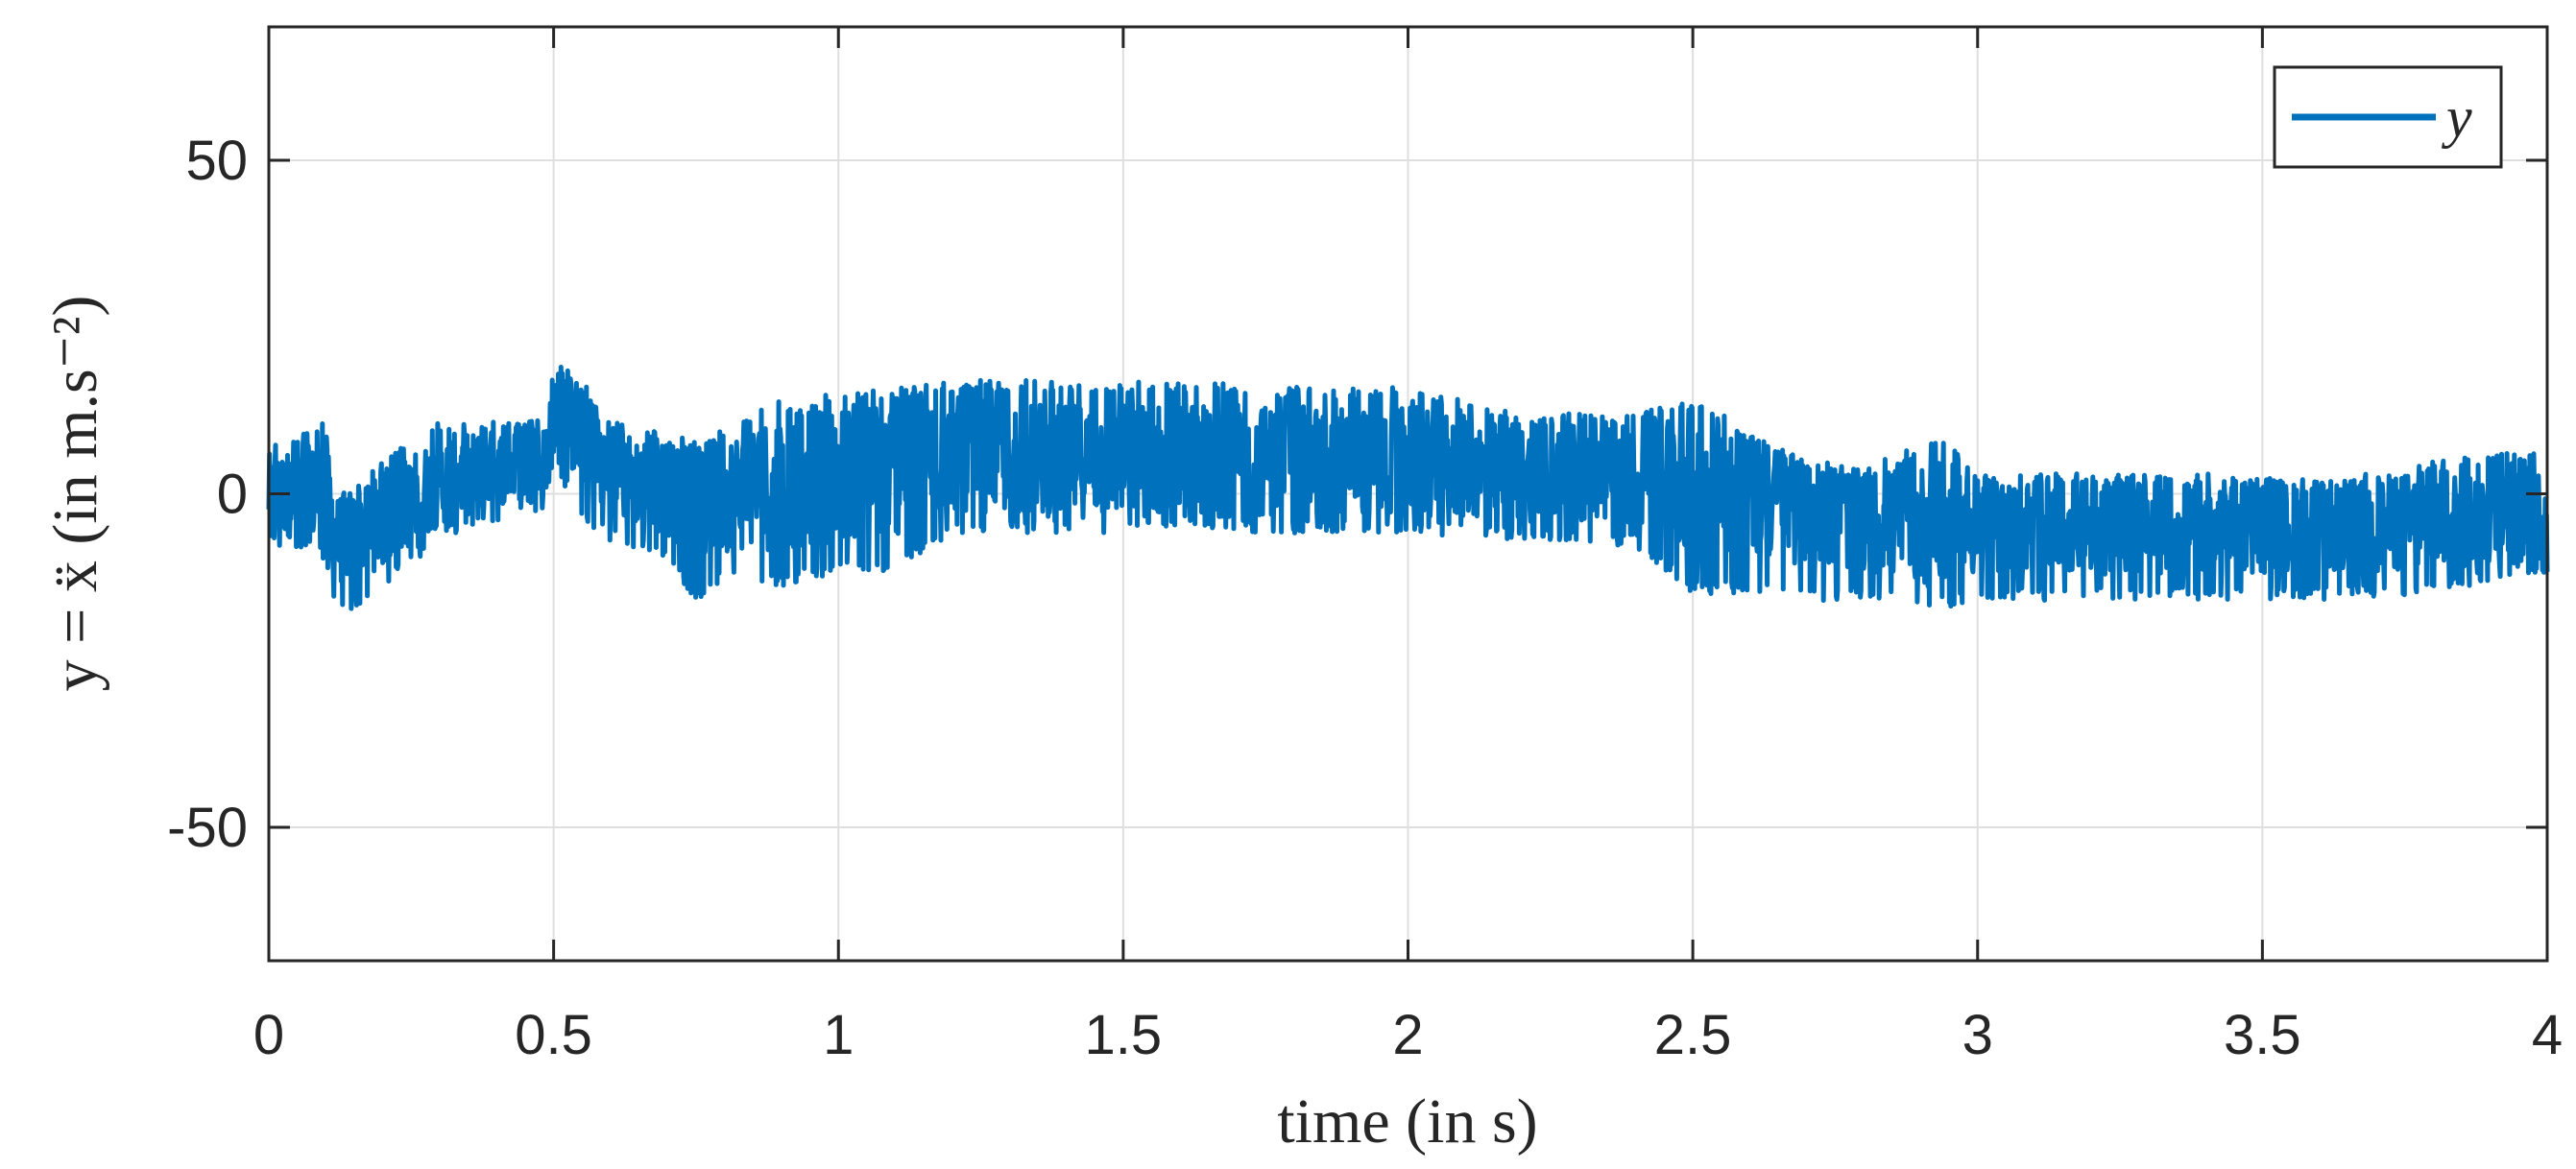  What do you see at coordinates (1407, 1035) in the screenshot?
I see `x-tick-label: 2` at bounding box center [1407, 1035].